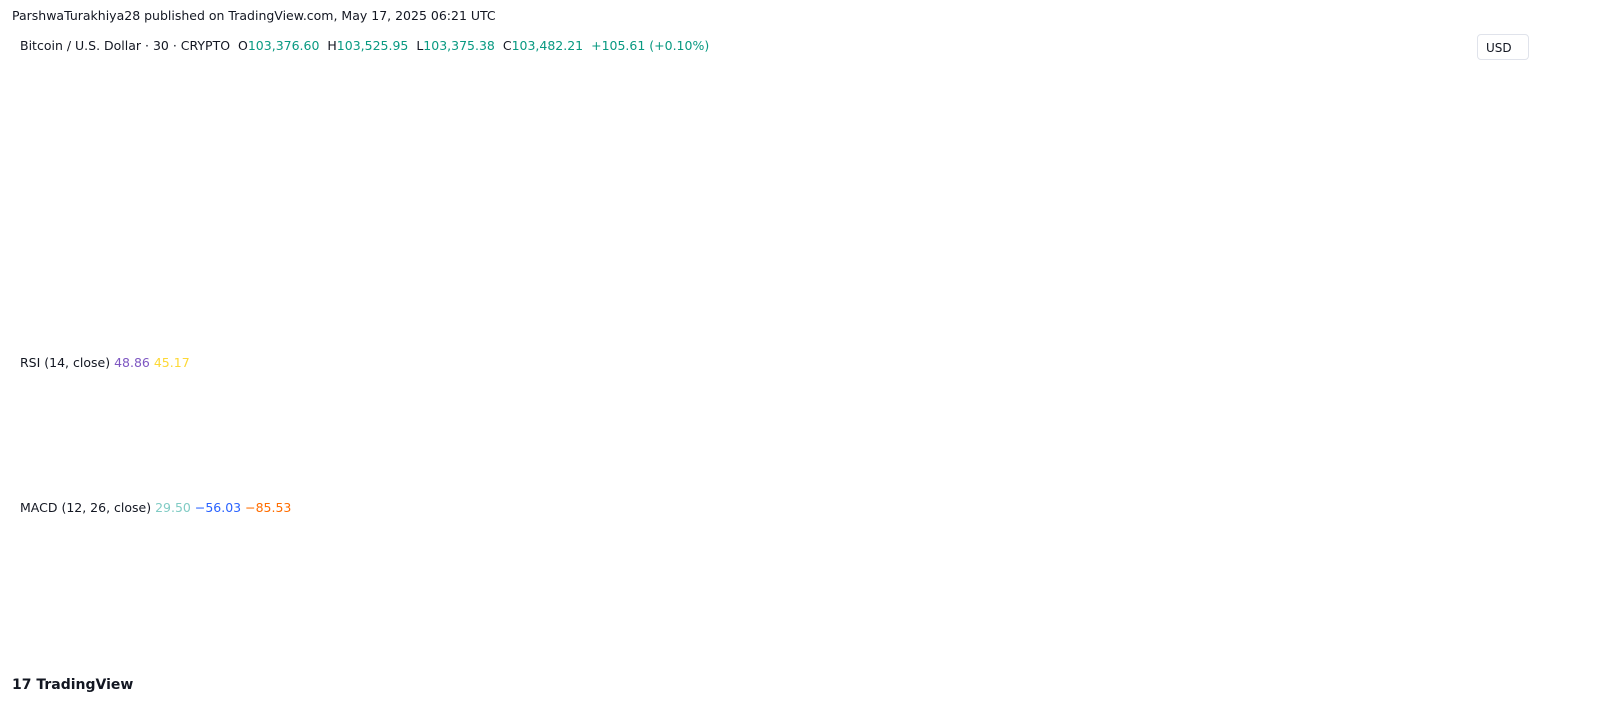 The image size is (1600, 718). I want to click on close-value: 103,482.21, so click(547, 45).